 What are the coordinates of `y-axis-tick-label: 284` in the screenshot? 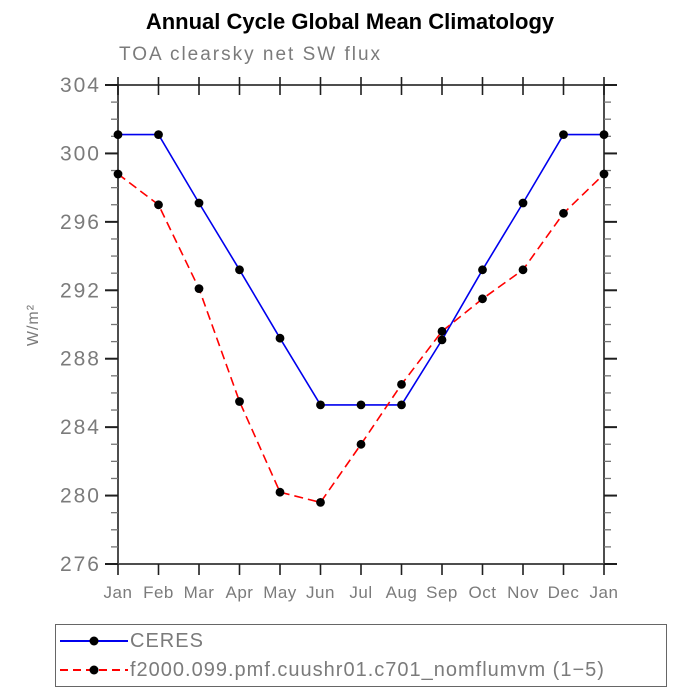 It's located at (80, 427).